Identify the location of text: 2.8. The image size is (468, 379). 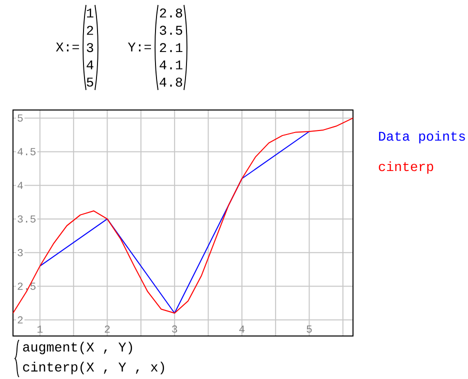
(171, 13).